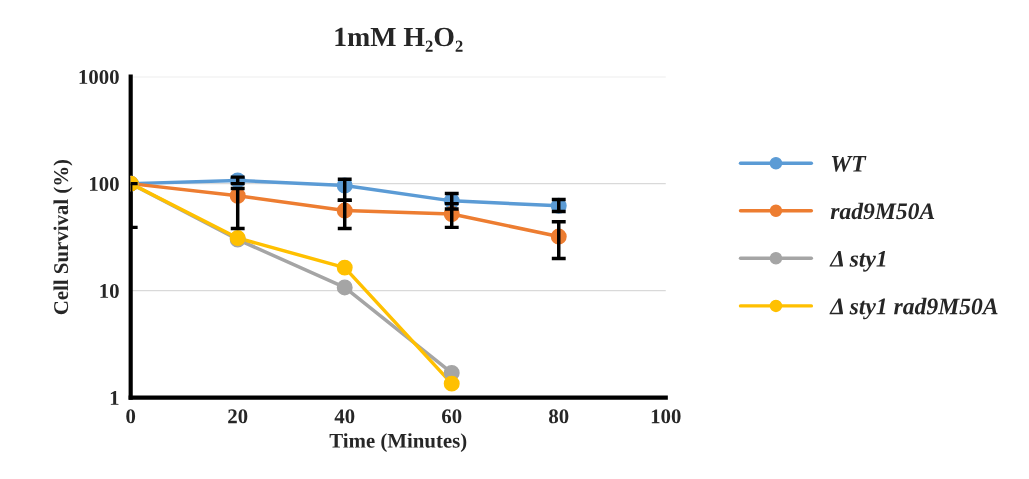 The image size is (1029, 479). I want to click on legend-label: Δ sty1, so click(857, 261).